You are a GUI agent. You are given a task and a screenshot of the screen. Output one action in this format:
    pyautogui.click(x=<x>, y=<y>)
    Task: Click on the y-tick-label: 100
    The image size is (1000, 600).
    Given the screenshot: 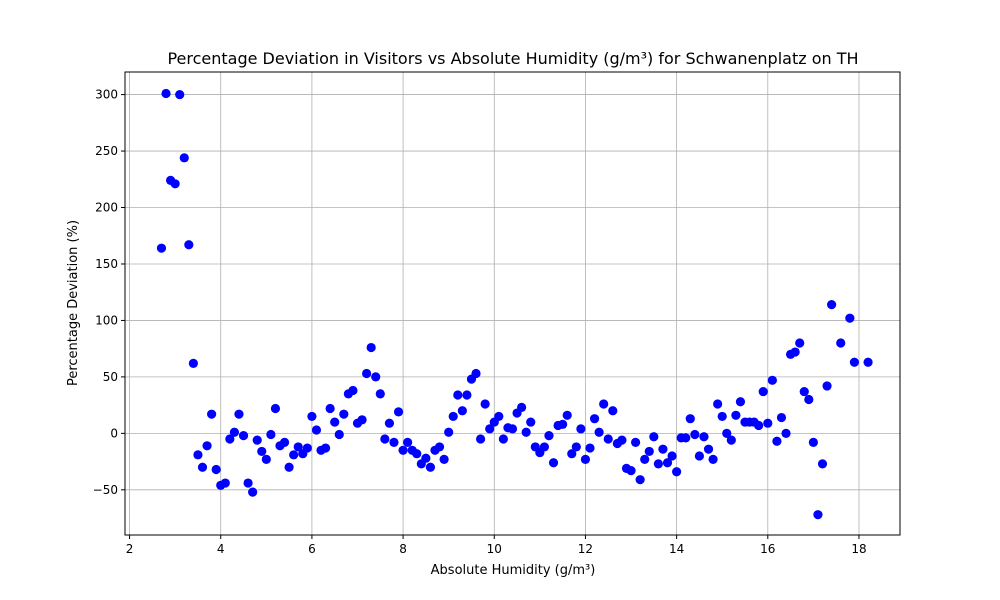 What is the action you would take?
    pyautogui.click(x=106, y=320)
    